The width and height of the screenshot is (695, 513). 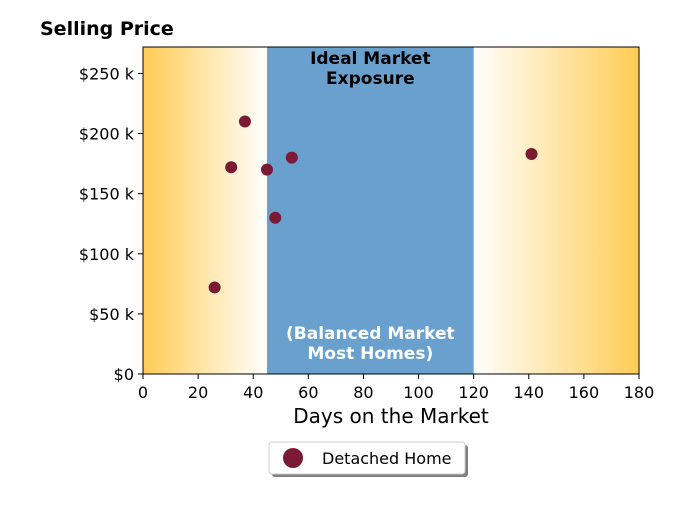 I want to click on x-tick-label: 160, so click(x=584, y=392).